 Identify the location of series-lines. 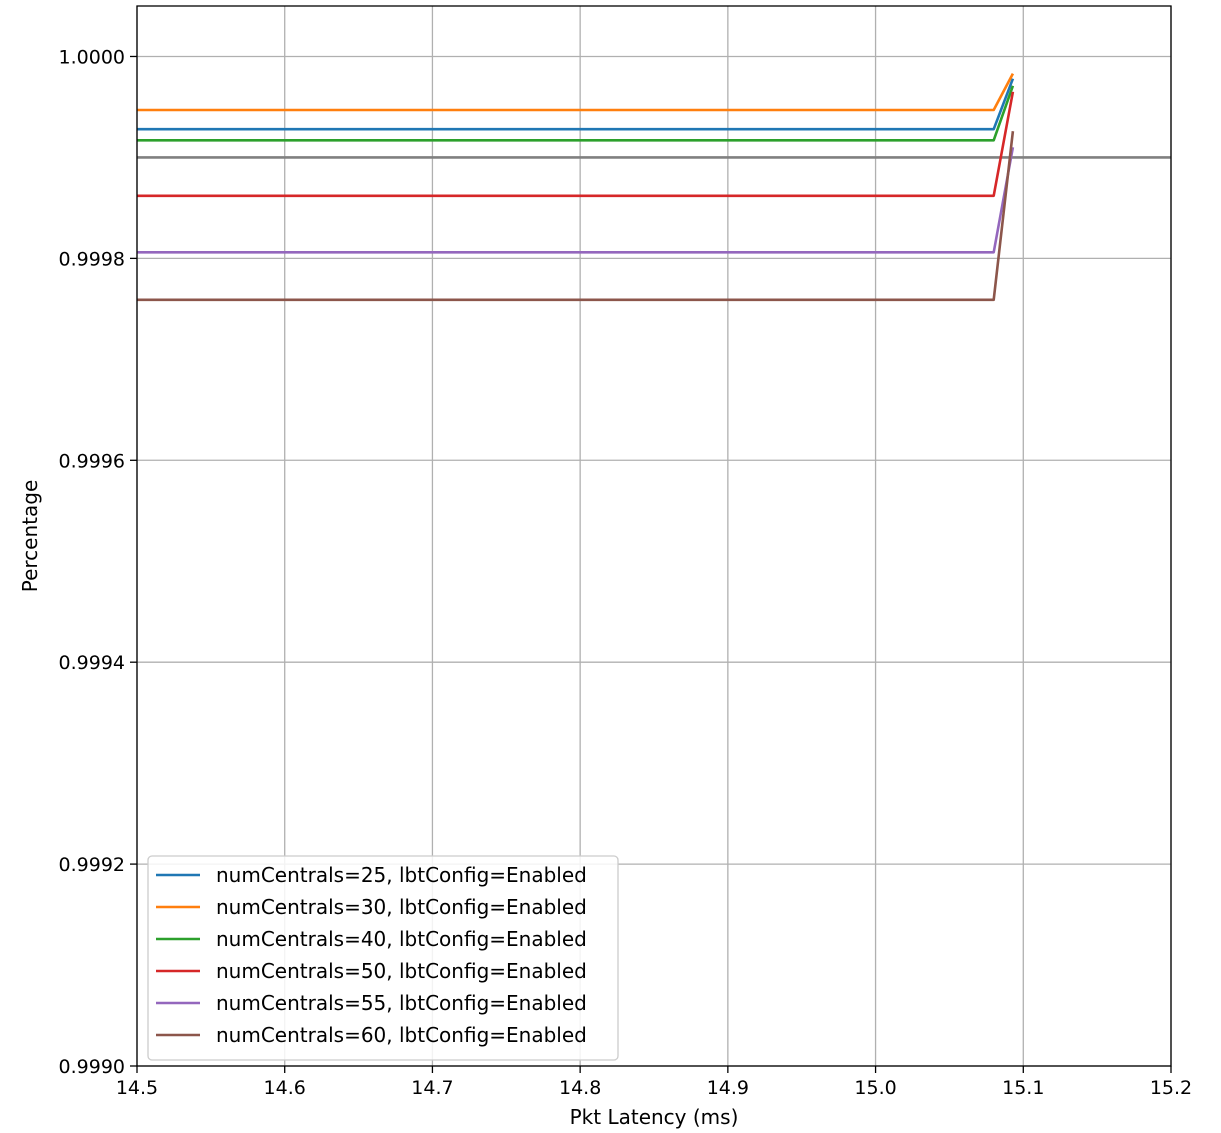
(576, 187).